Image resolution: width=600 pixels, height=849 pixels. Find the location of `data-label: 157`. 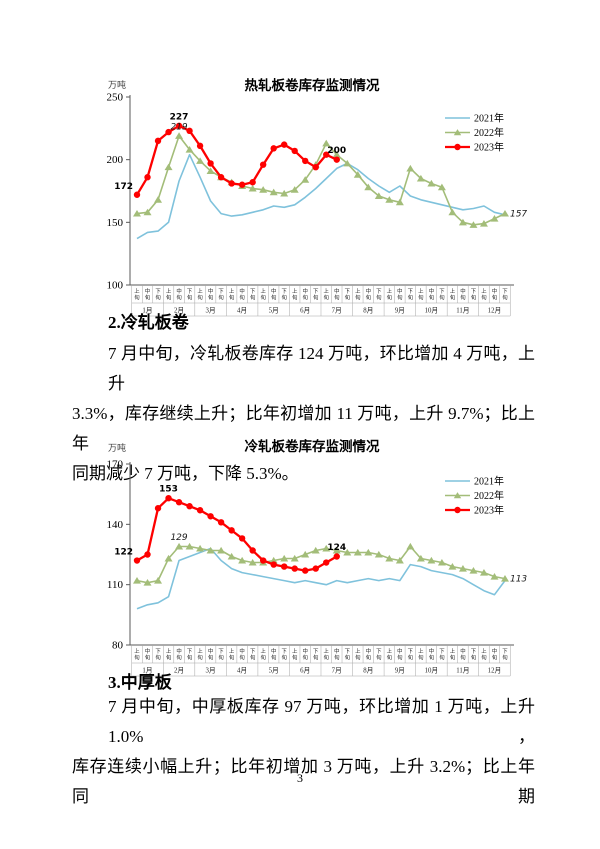

data-label: 157 is located at coordinates (518, 215).